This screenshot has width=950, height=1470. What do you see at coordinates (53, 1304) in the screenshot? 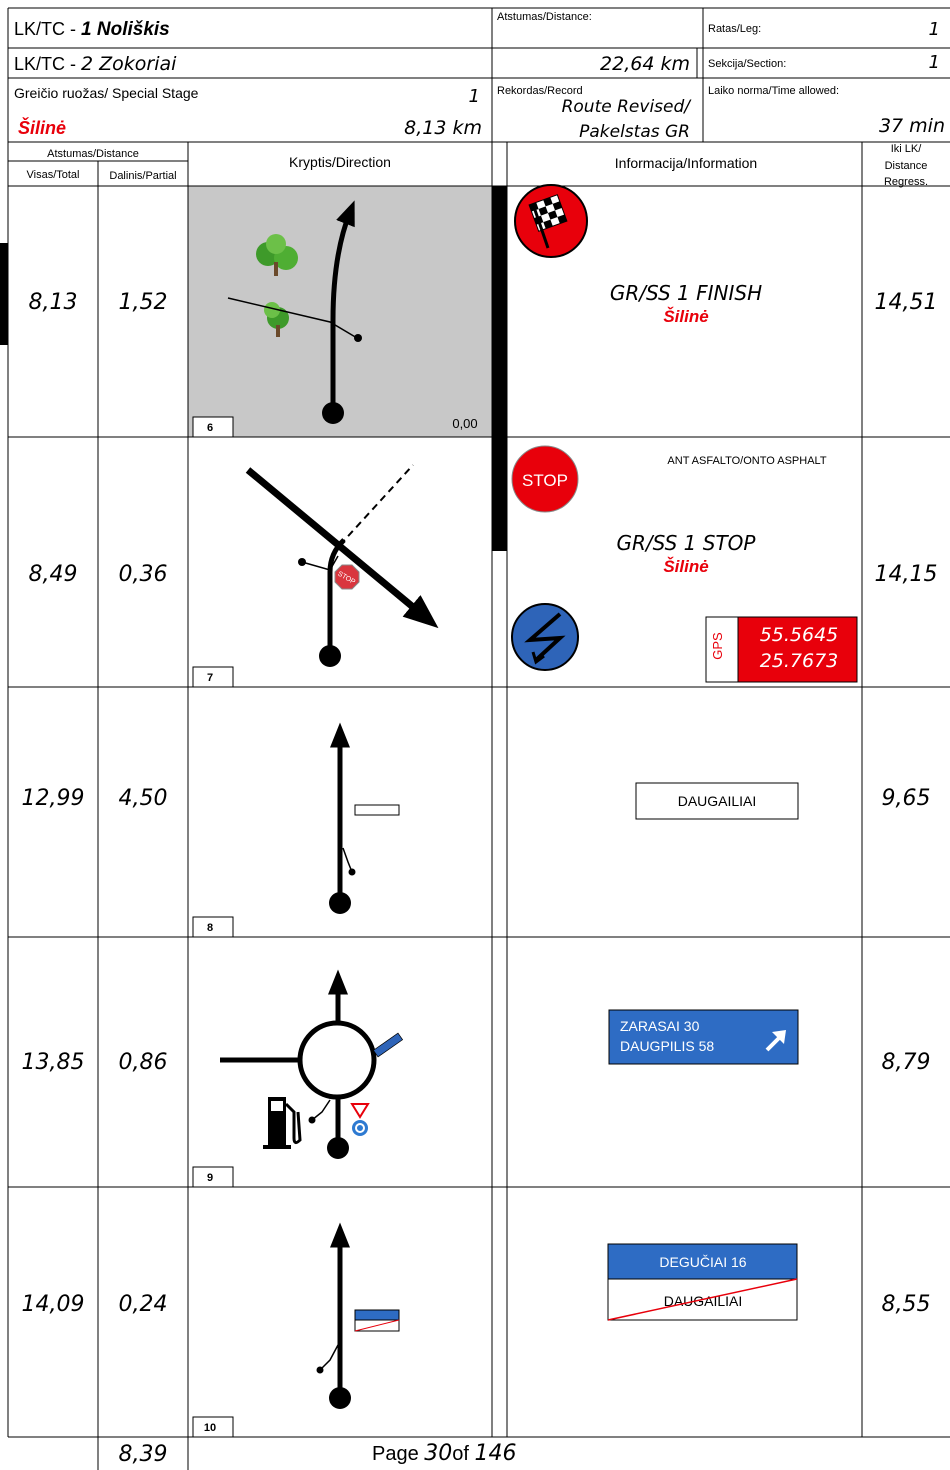
I see `total-distance: 14,09` at bounding box center [53, 1304].